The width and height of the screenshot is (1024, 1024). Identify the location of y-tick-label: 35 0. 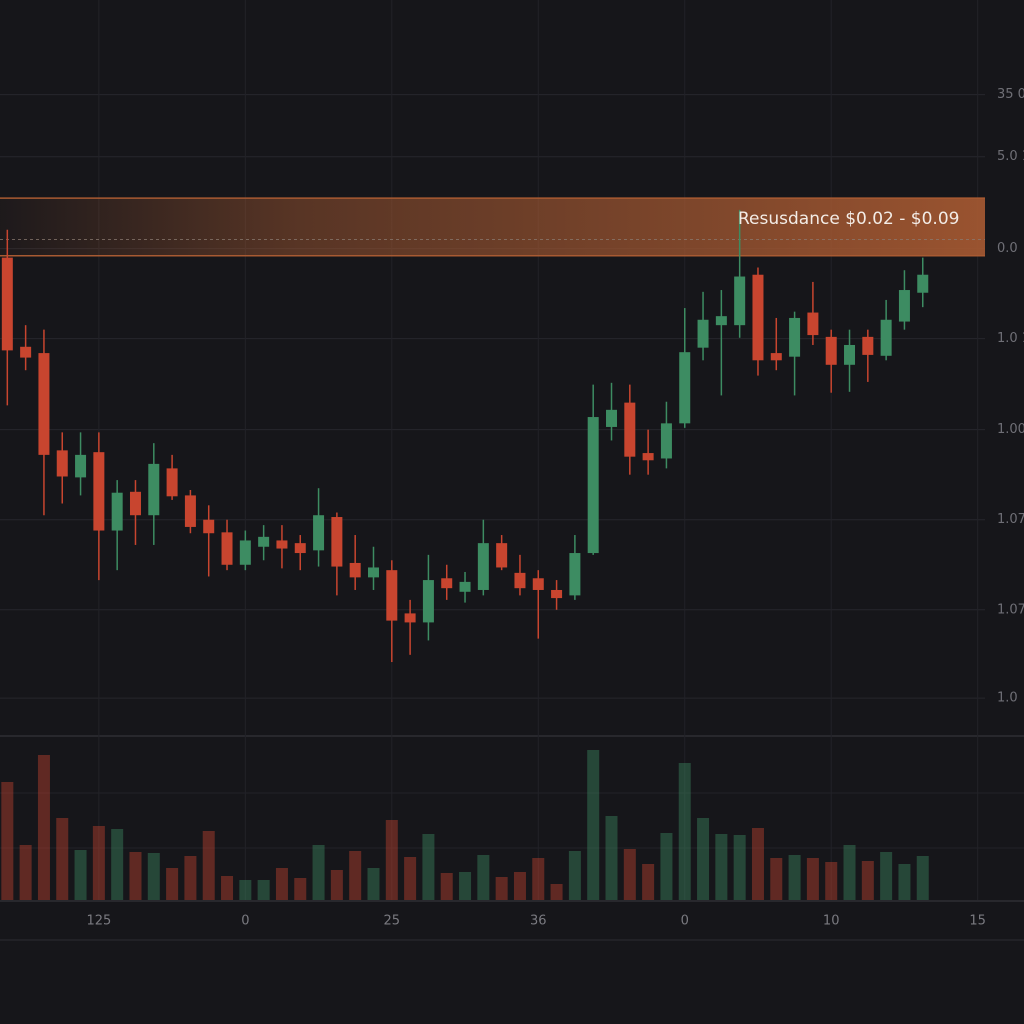
(1010, 94).